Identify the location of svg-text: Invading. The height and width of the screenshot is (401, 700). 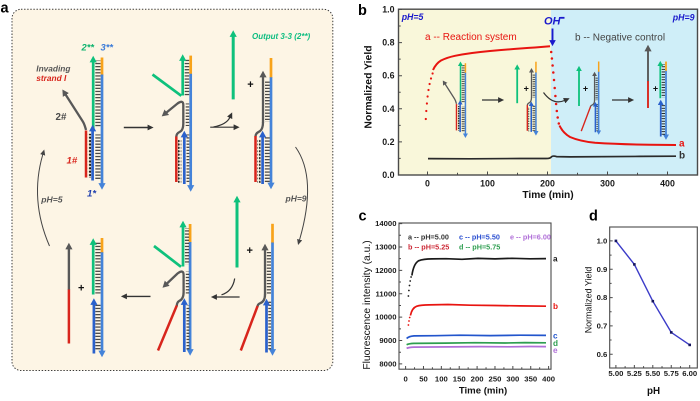
(53, 69).